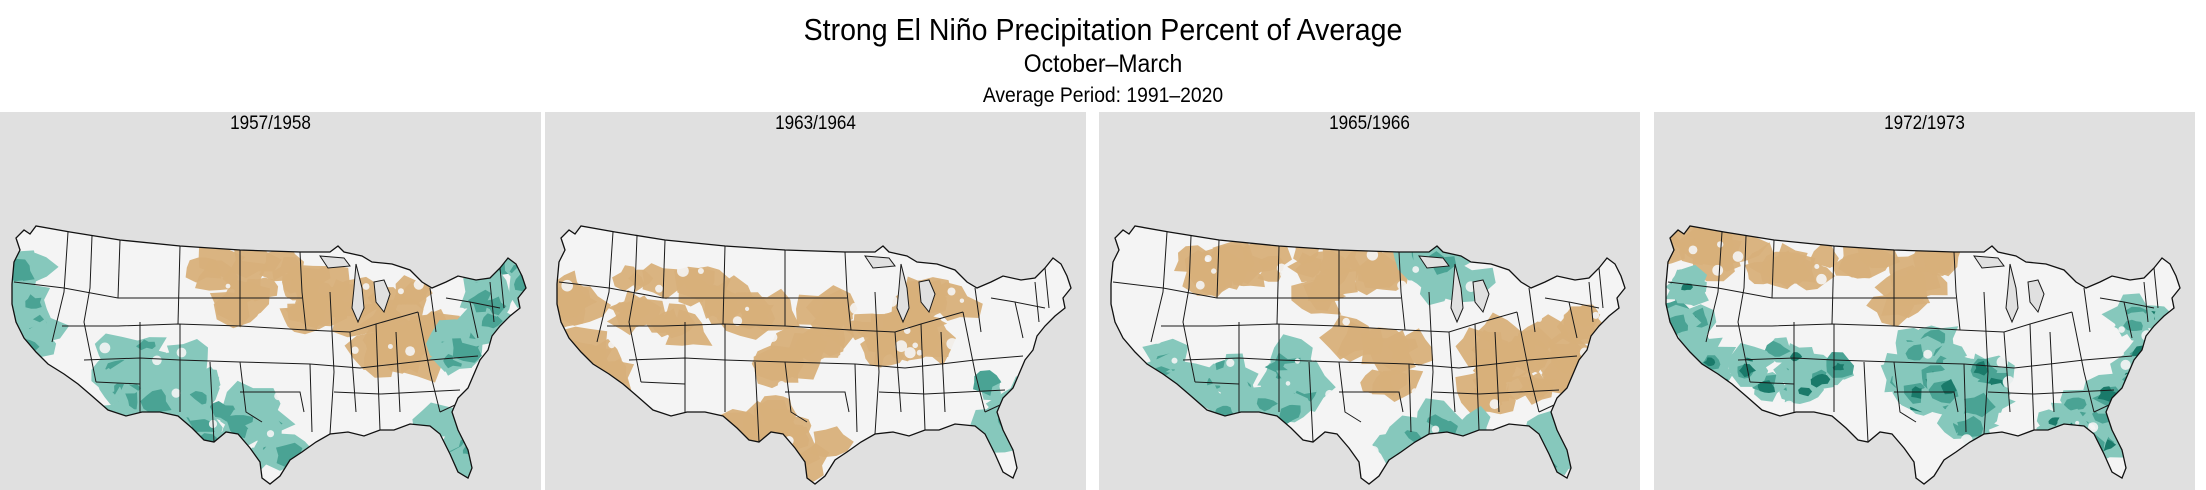  I want to click on us-outline, so click(1923, 355).